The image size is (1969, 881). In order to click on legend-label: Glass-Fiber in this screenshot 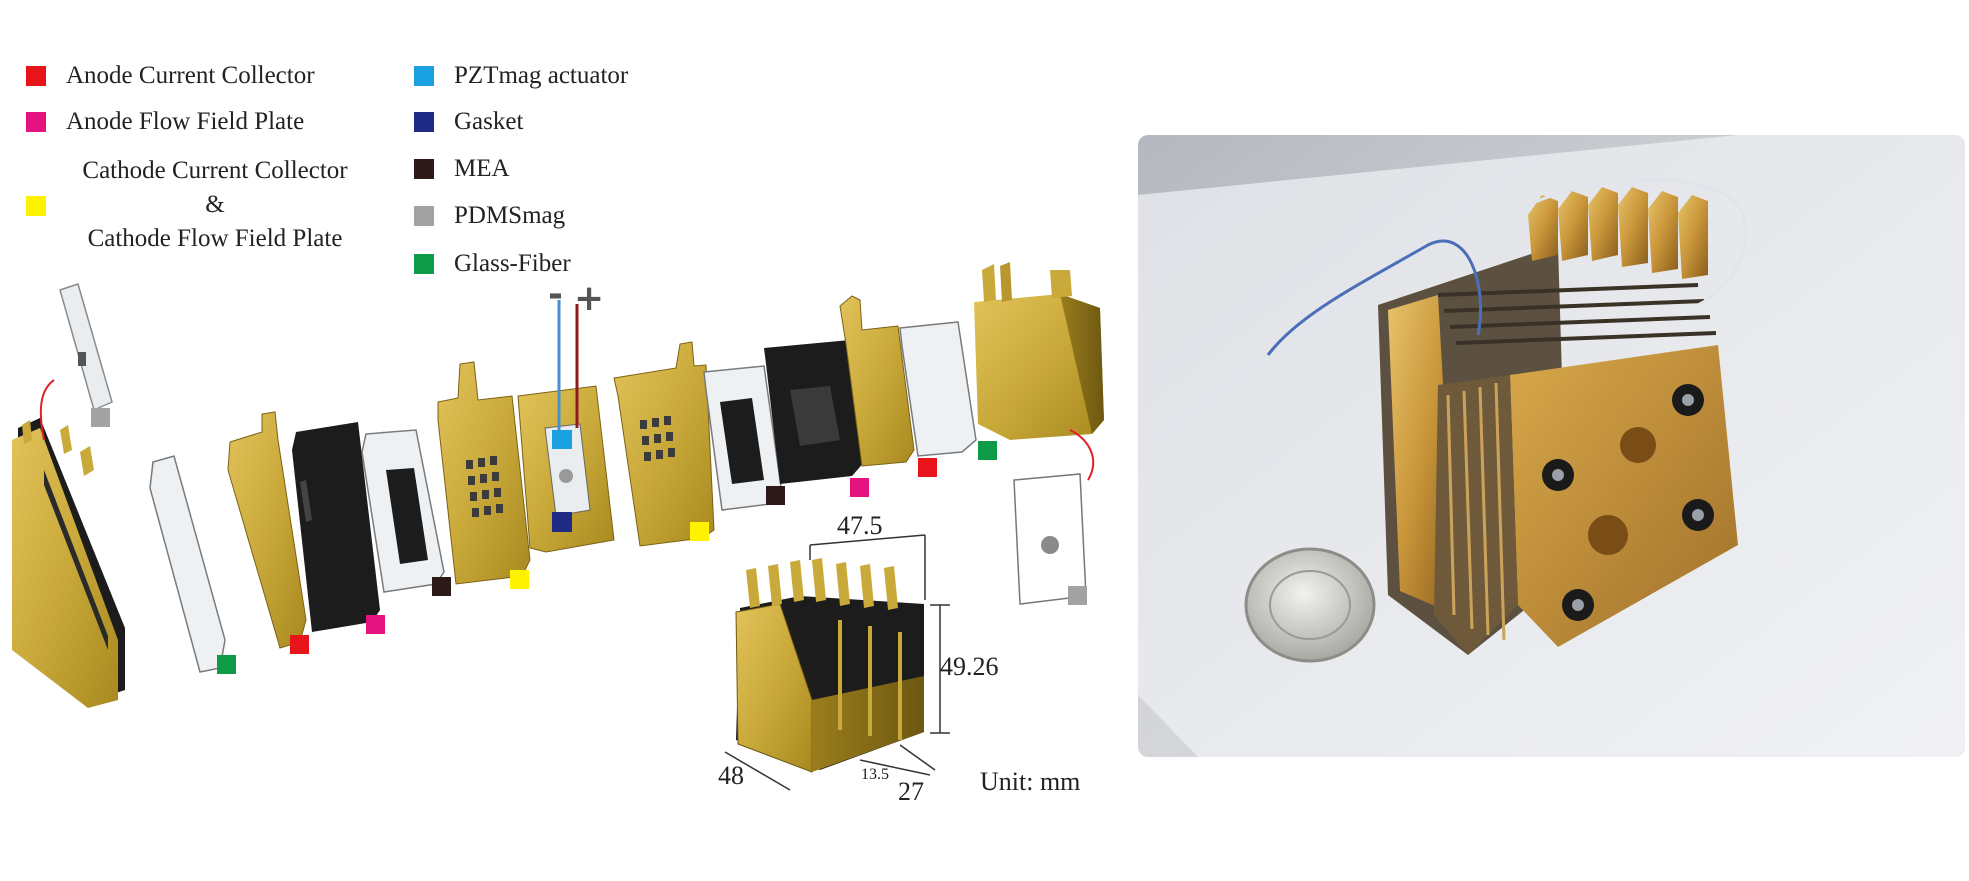, I will do `click(512, 263)`.